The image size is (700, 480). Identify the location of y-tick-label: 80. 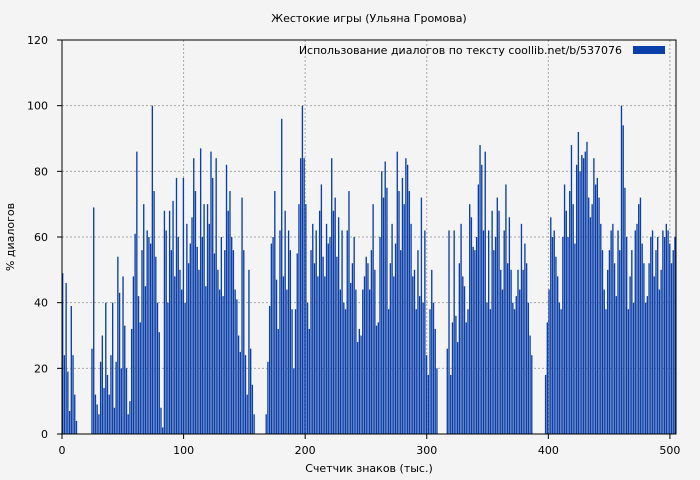
(41, 171).